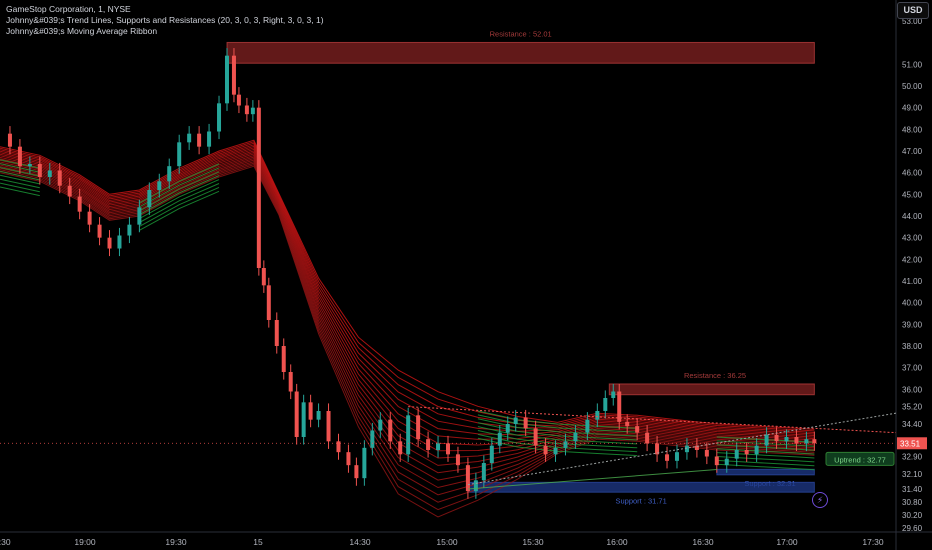  Describe the element at coordinates (711, 389) in the screenshot. I see `resistance-zone` at that location.